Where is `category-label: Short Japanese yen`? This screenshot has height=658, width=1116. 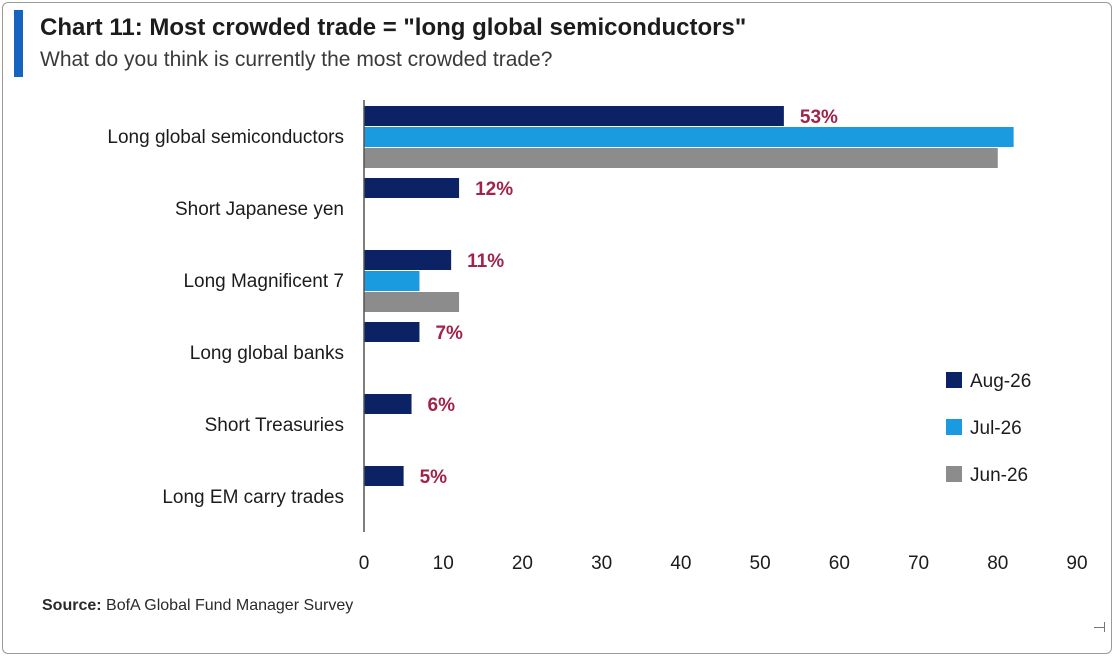 category-label: Short Japanese yen is located at coordinates (259, 209).